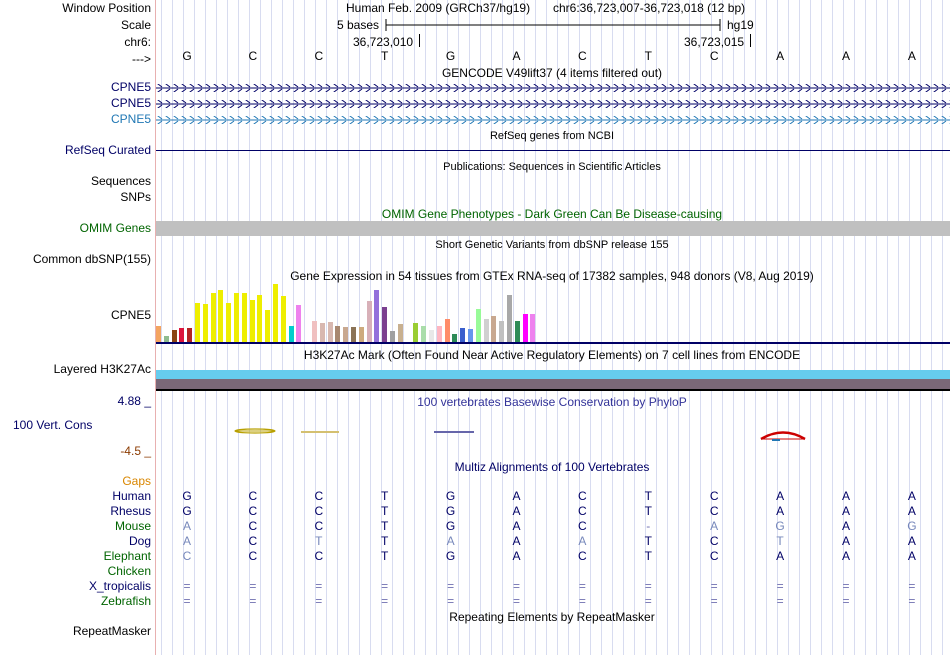  I want to click on label-100-vert-cons: 100 Vert. Cons, so click(53, 425).